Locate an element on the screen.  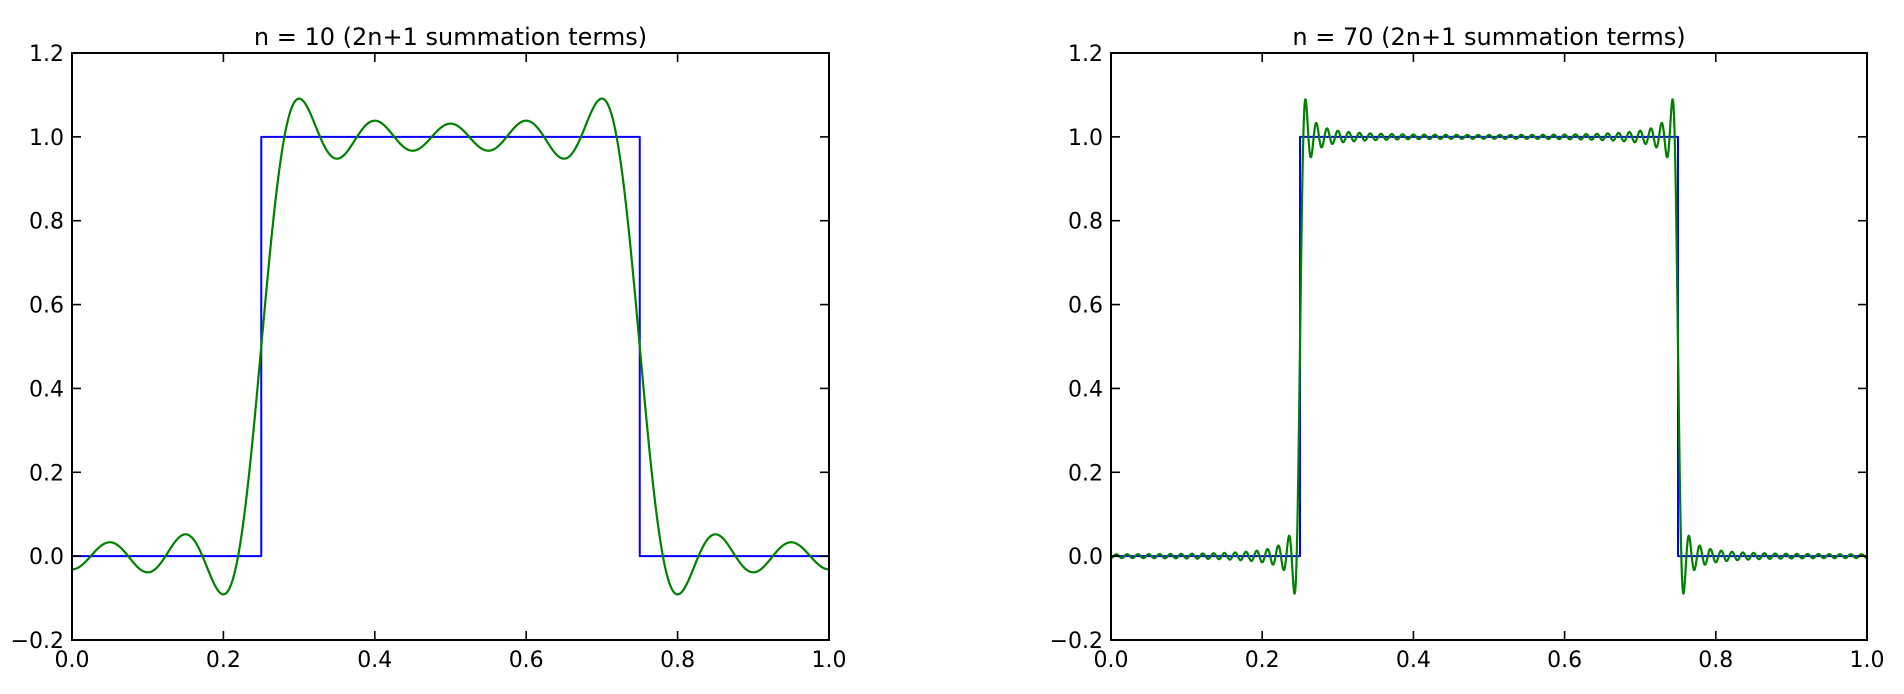
plot-title-right: n = 70 (2n+1 summation terms) is located at coordinates (1488, 37).